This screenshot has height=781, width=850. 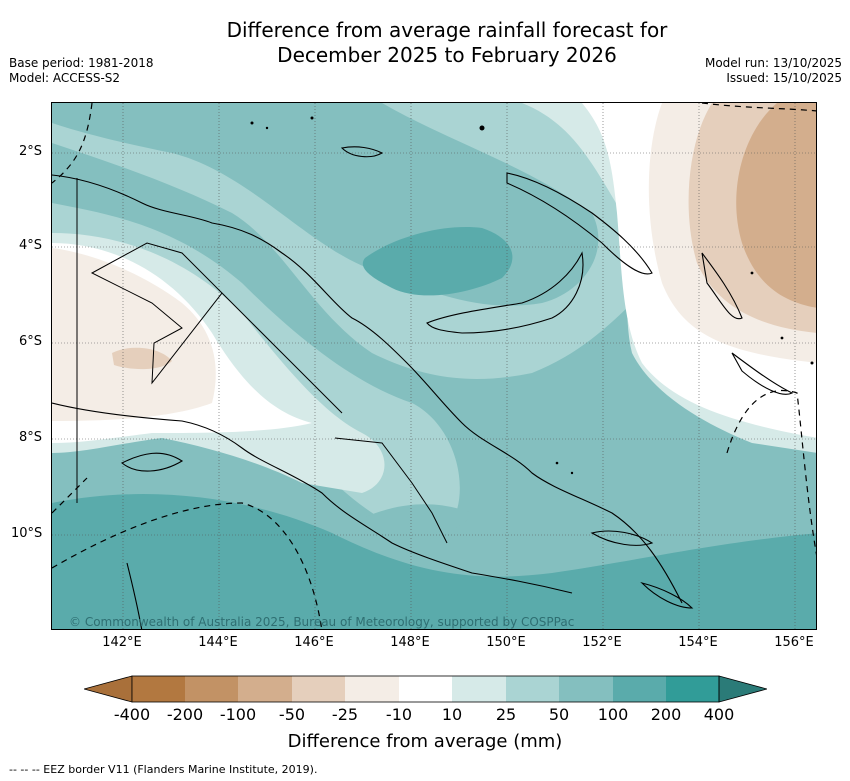 I want to click on base-period: Base period: 1981-2018, so click(x=81, y=63).